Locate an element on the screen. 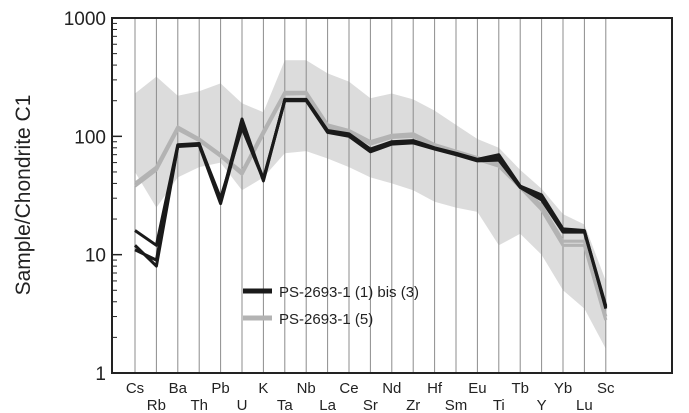  x-tick-label-sc: Sc is located at coordinates (606, 388).